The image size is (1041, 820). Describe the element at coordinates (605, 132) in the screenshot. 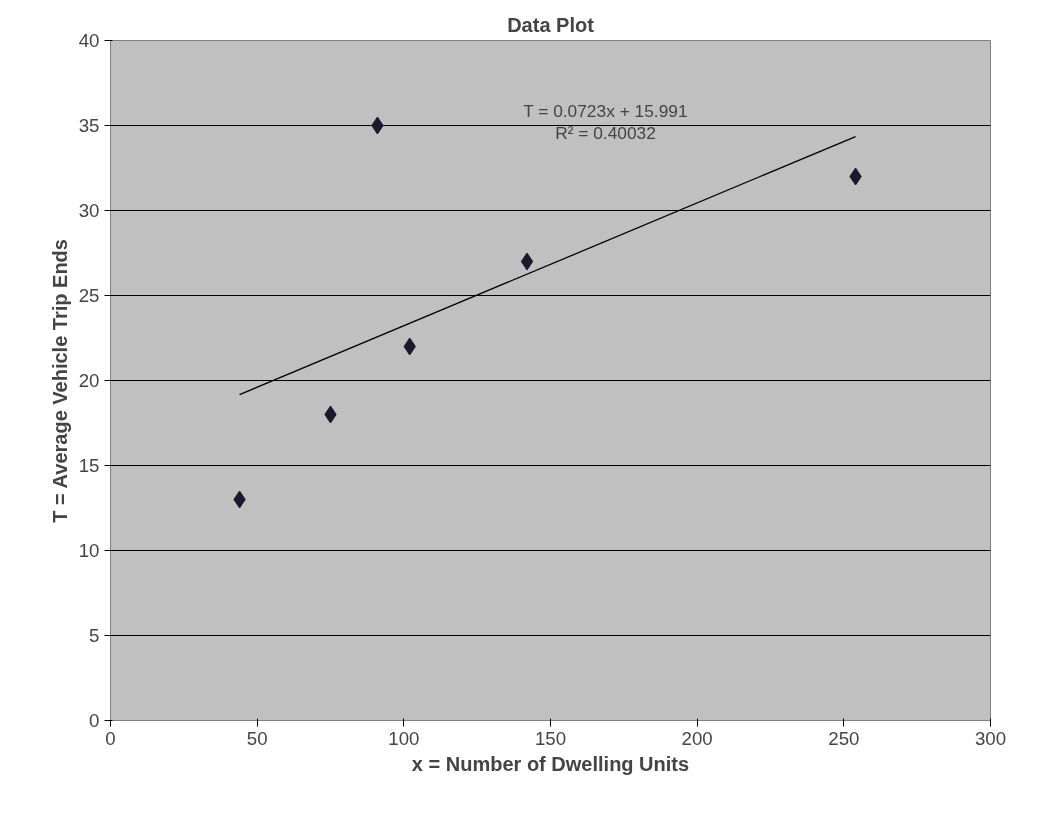

I see `annotation: R² = 0.40032` at that location.